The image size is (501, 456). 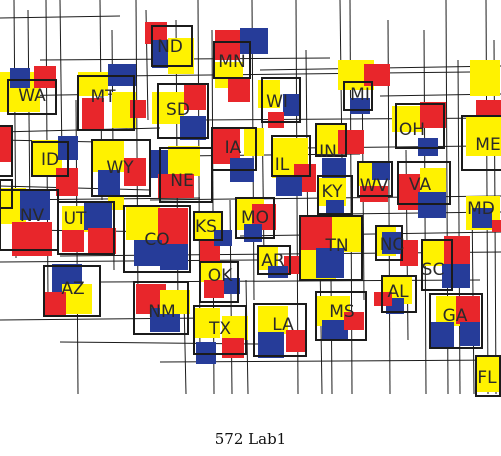 I want to click on state-label-wy: WY, so click(x=120, y=168).